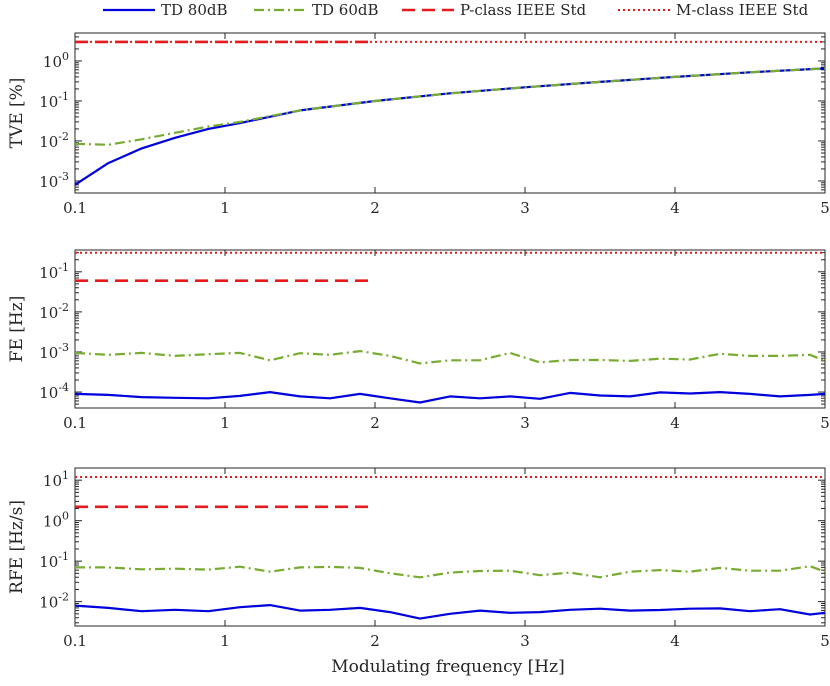 This screenshot has height=686, width=830. Describe the element at coordinates (742, 10) in the screenshot. I see `legend-label: M-class IEEE Std` at that location.